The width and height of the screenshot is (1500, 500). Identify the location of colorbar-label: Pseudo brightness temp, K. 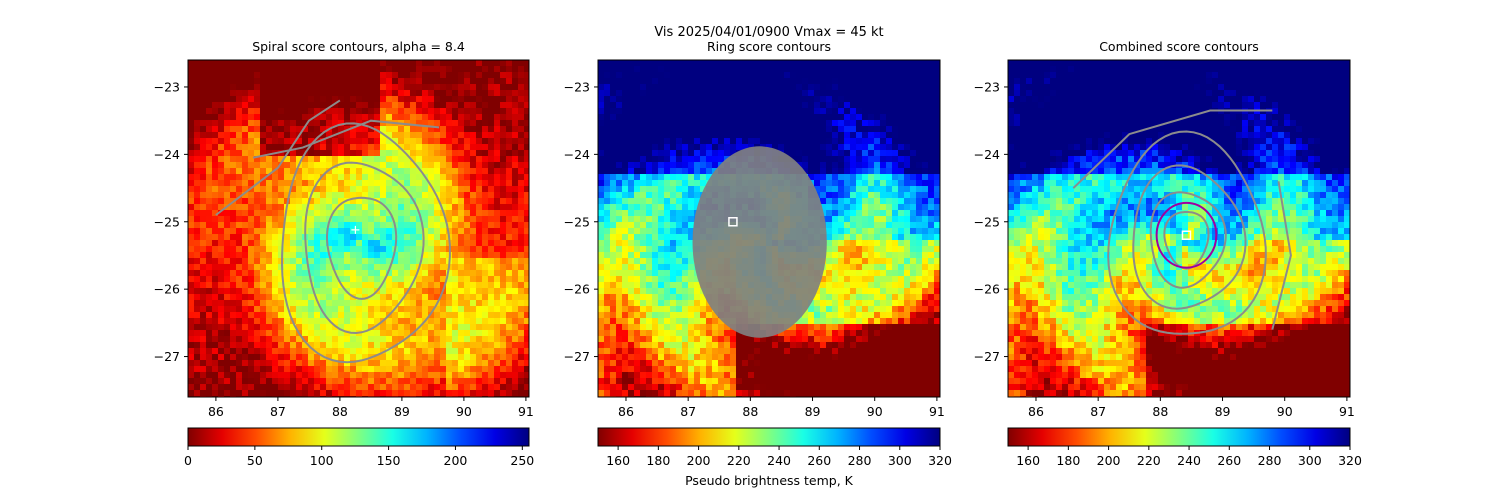
(769, 480).